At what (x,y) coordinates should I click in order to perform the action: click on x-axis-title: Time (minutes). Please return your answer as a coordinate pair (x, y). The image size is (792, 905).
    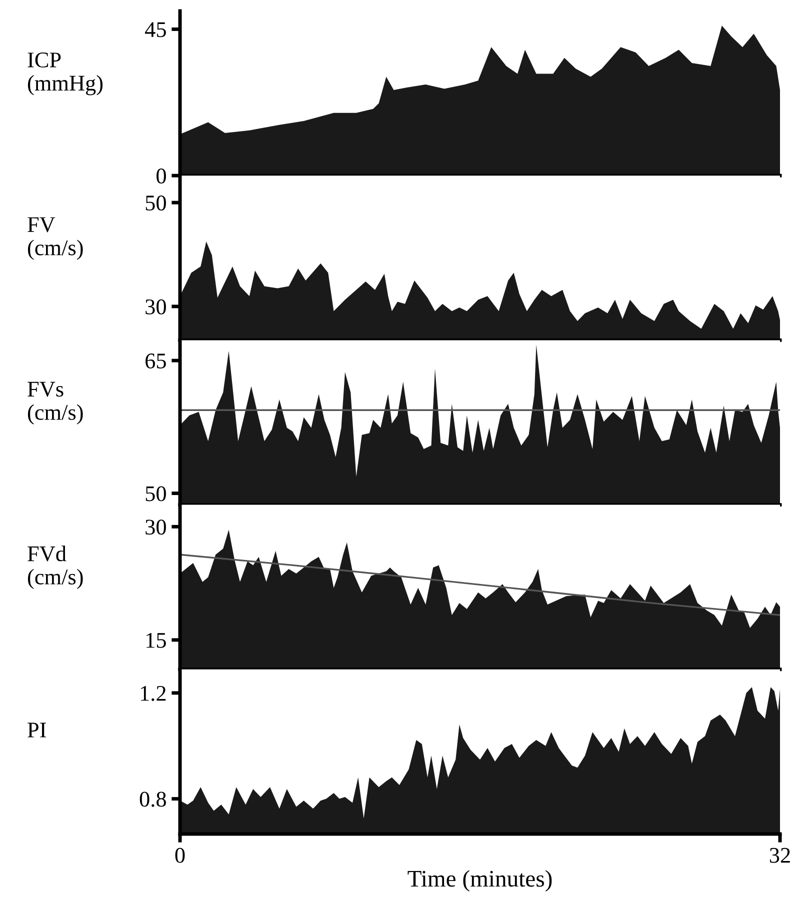
    Looking at the image, I should click on (480, 881).